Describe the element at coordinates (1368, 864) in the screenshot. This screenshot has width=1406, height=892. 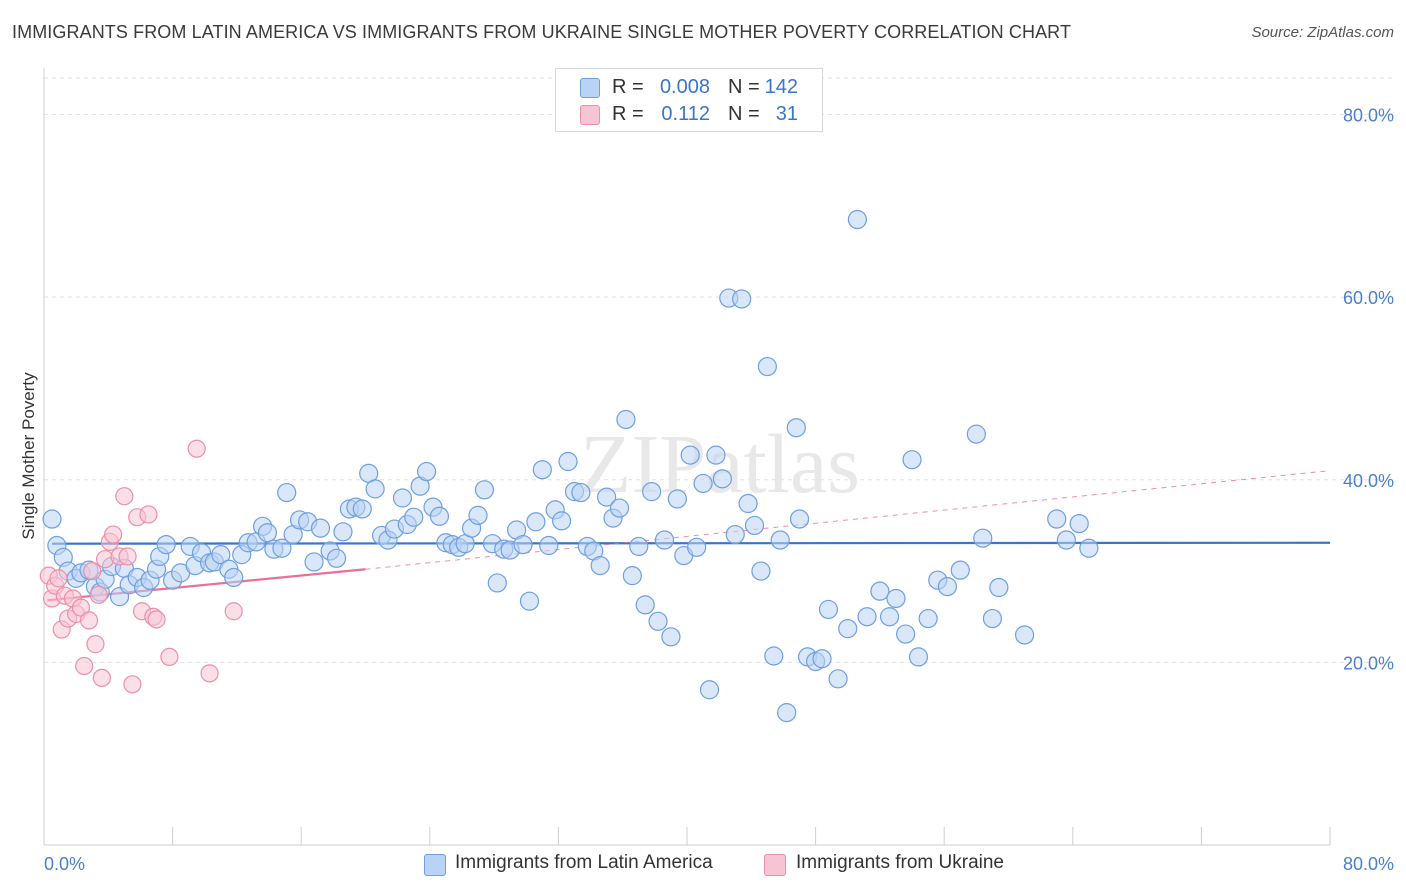
I see `x-tick-label: 80.0%` at that location.